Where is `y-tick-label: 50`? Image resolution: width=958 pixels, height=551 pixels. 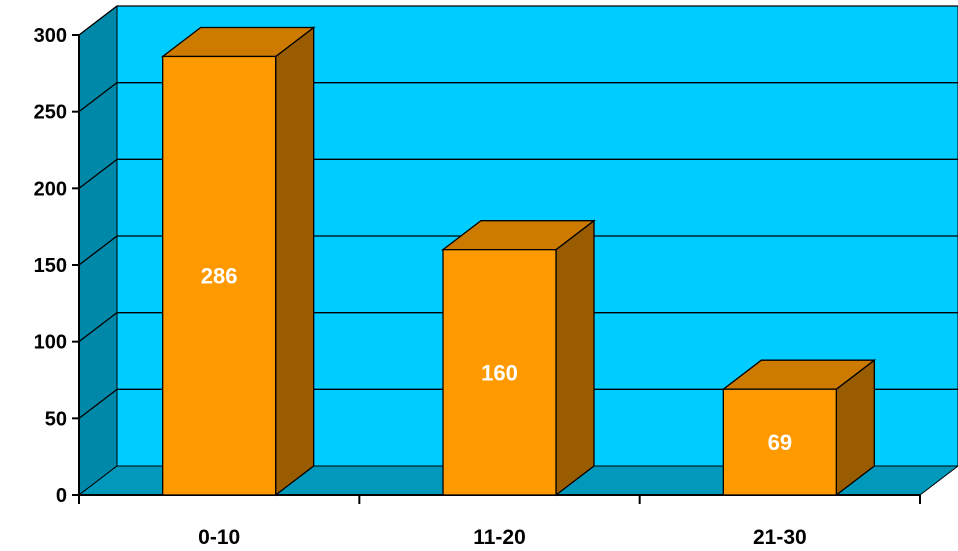 y-tick-label: 50 is located at coordinates (56, 419).